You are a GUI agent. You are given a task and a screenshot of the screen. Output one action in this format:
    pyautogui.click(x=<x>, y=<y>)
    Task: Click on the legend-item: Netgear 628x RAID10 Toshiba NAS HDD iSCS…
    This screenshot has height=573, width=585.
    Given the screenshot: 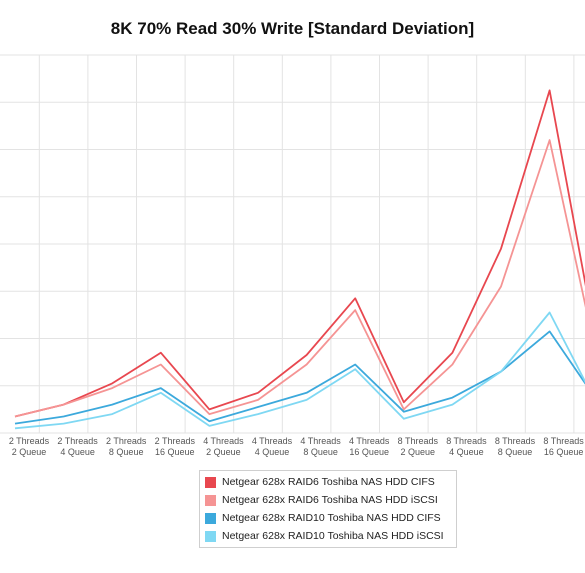 What is the action you would take?
    pyautogui.click(x=324, y=536)
    